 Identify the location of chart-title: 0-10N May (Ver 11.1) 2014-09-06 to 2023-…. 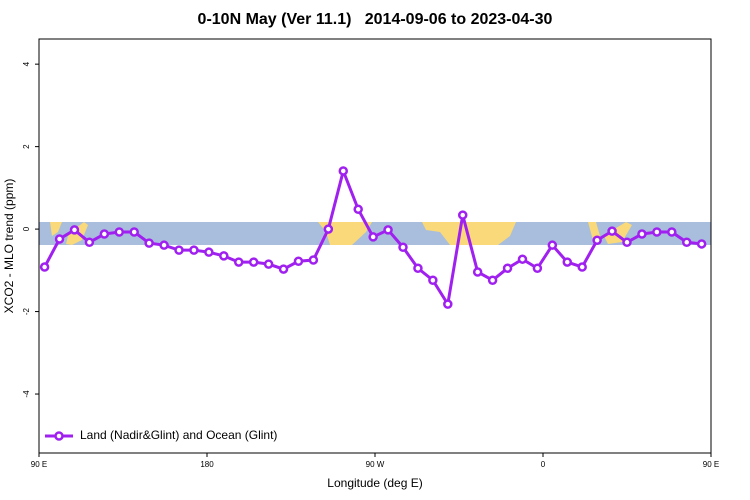
(375, 19).